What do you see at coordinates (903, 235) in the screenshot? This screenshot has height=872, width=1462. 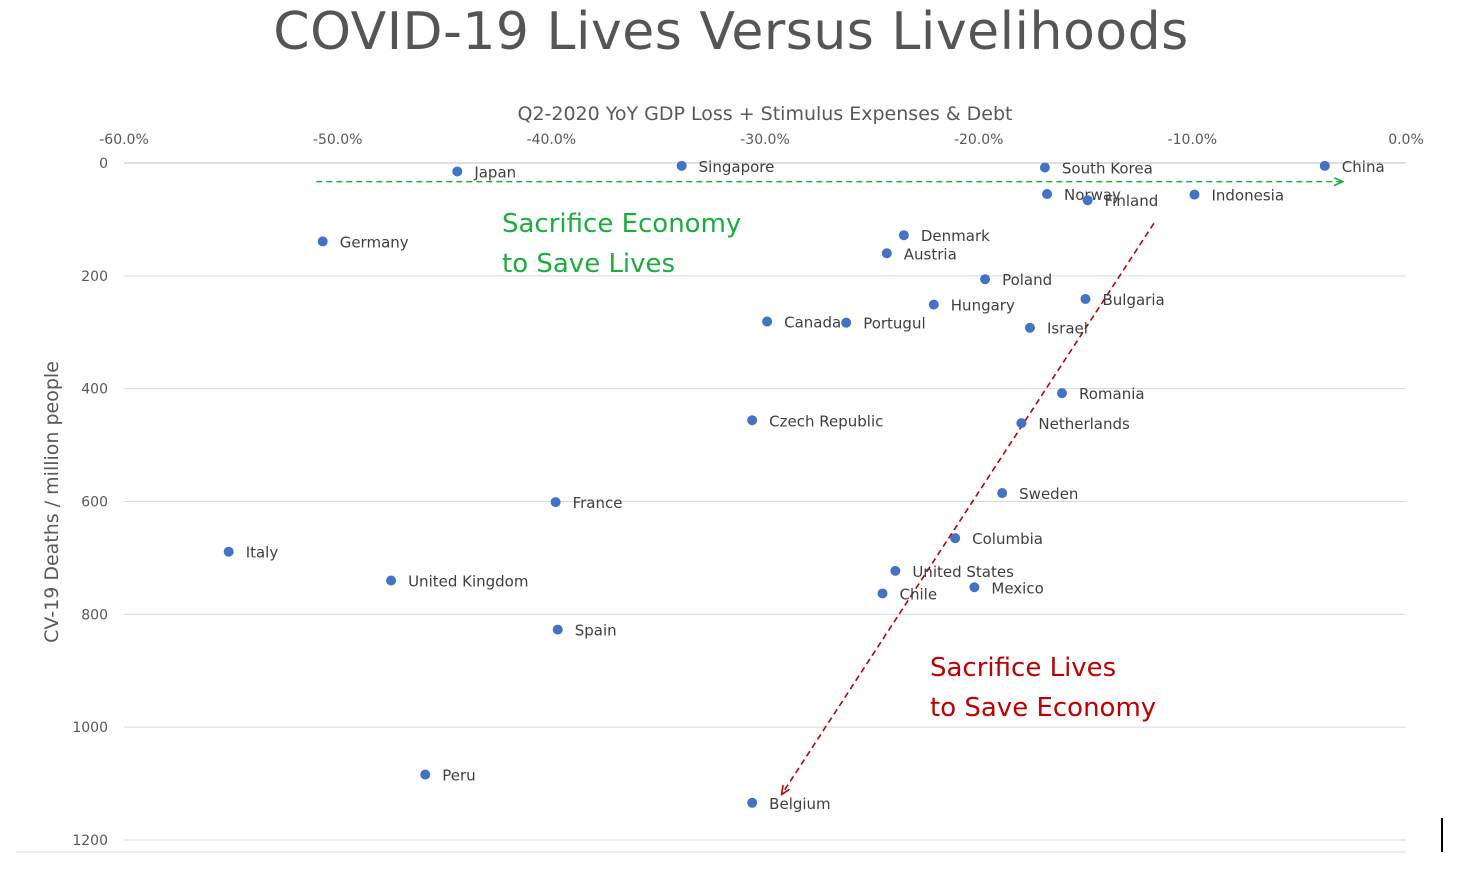 I see `point-denmark` at bounding box center [903, 235].